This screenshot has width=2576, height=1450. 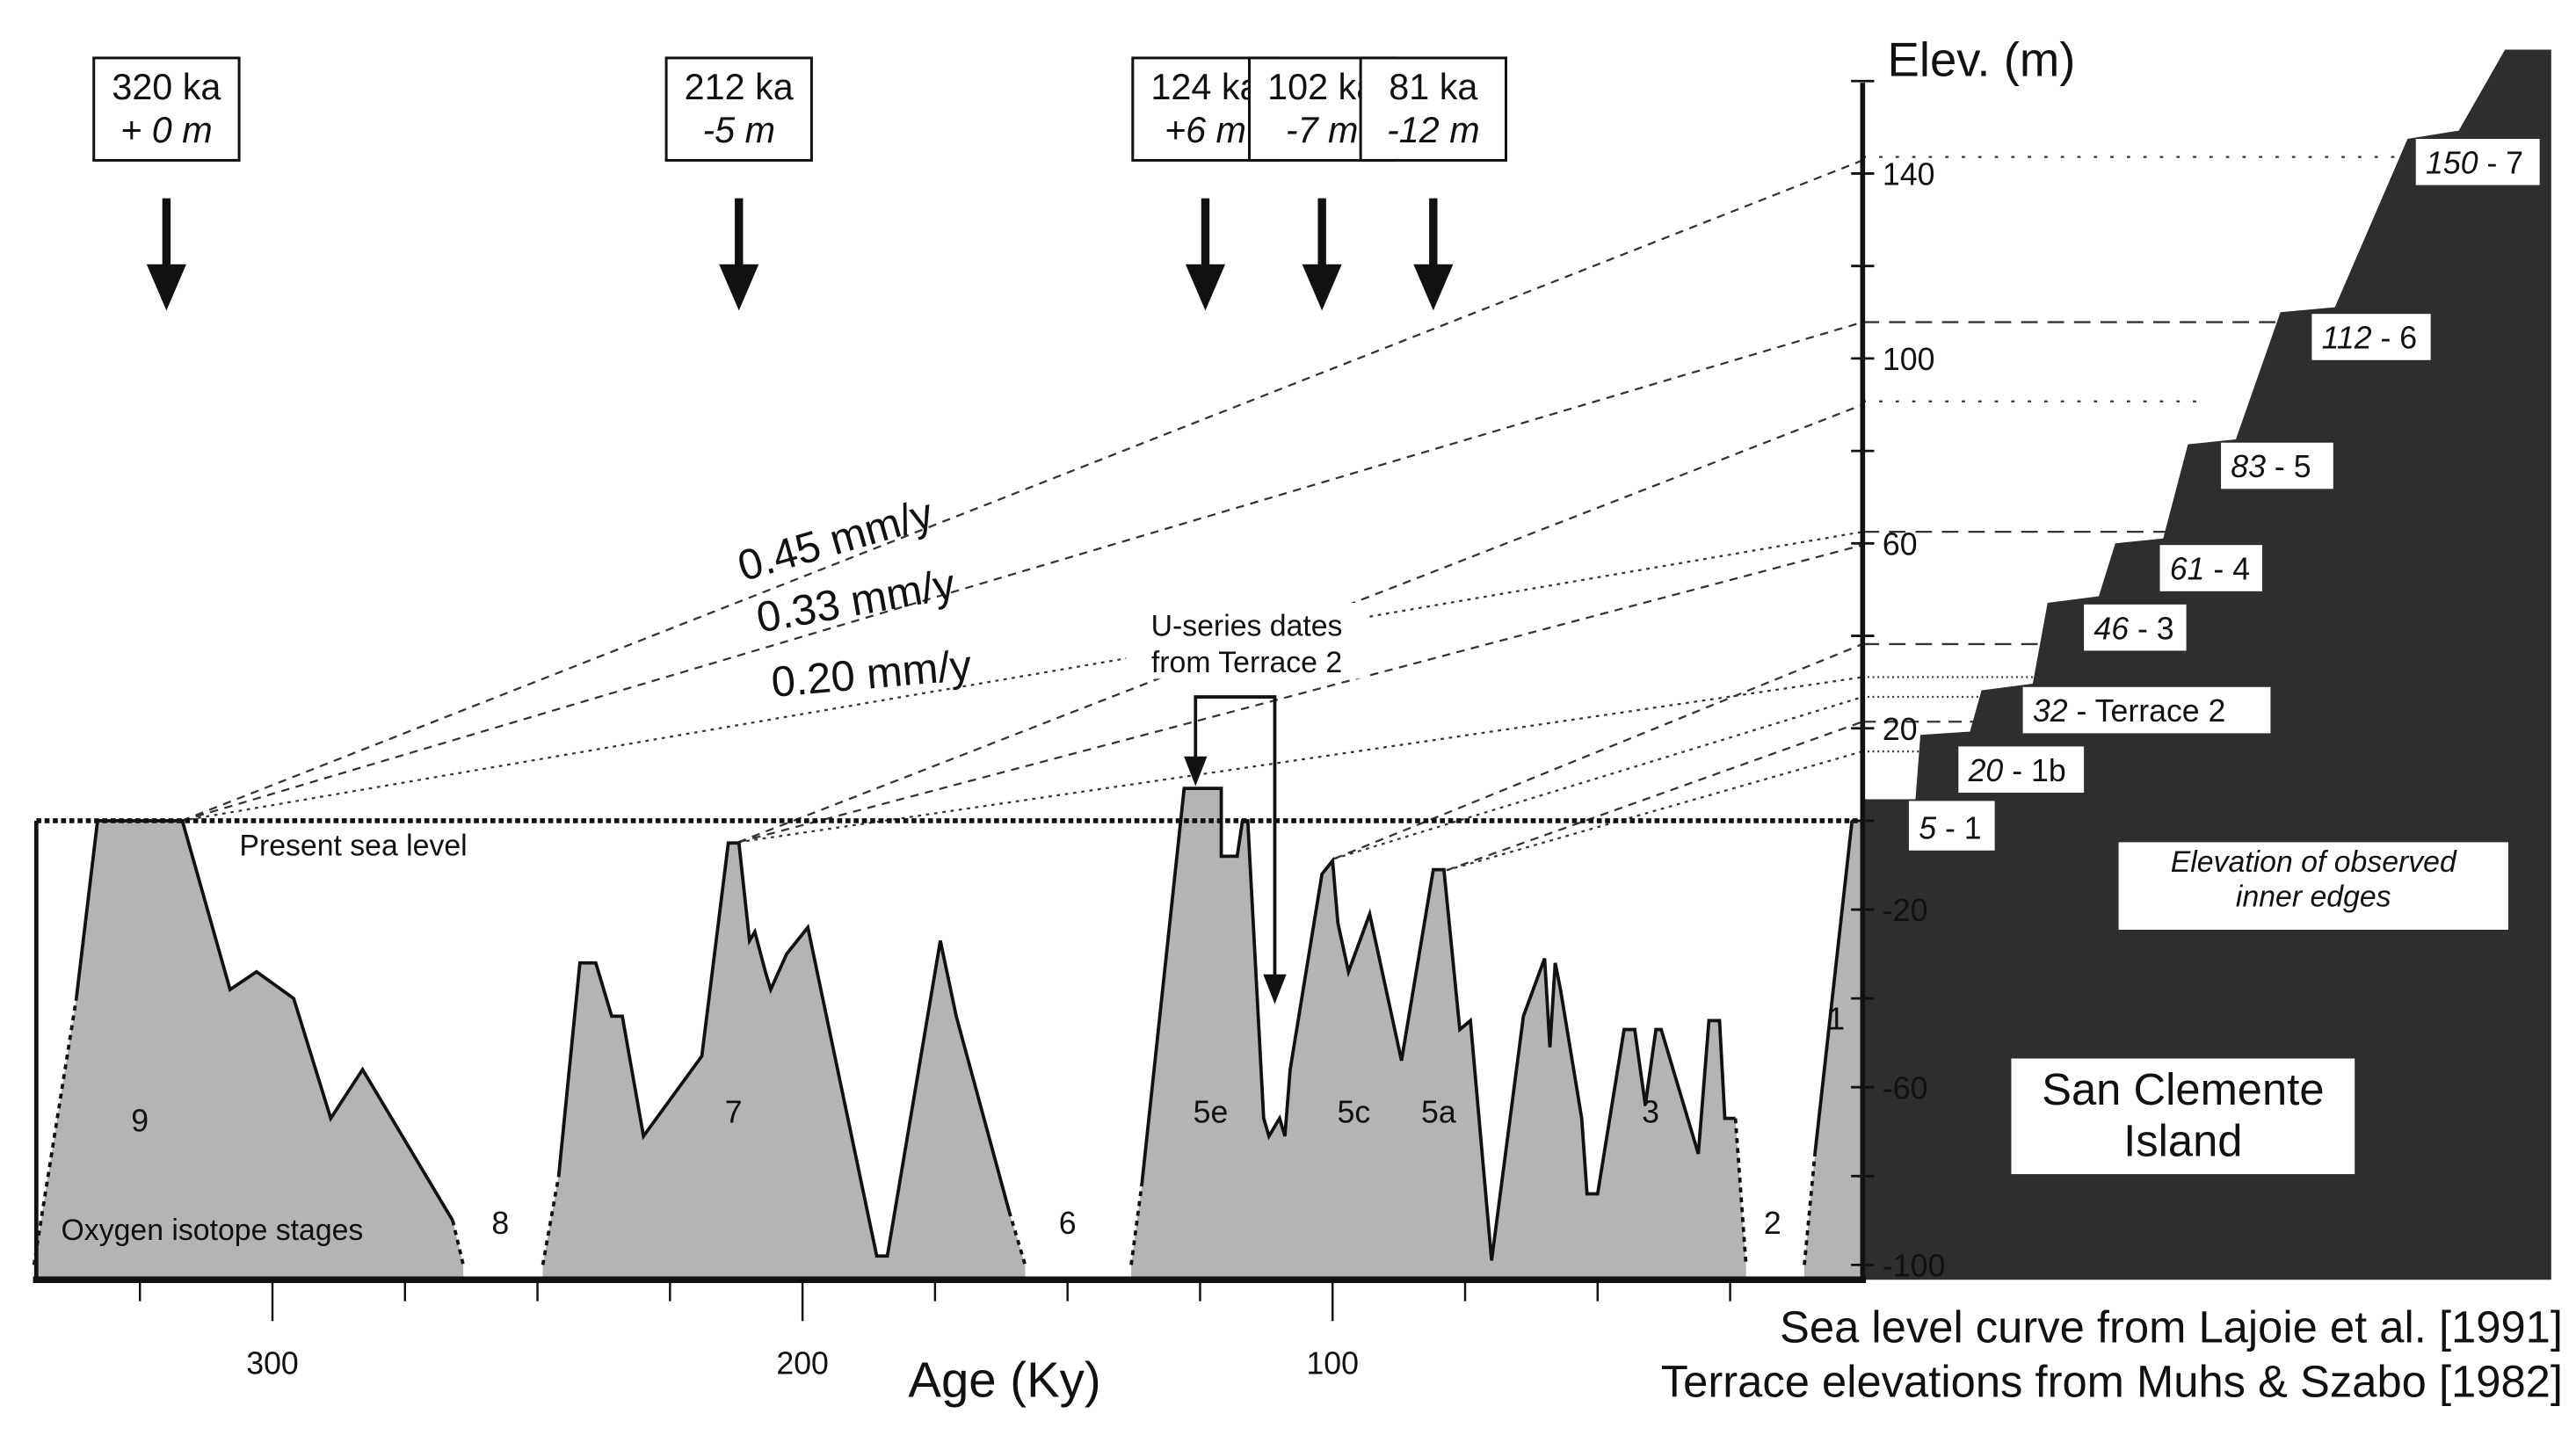 What do you see at coordinates (1246, 663) in the screenshot?
I see `useries-label-2: from Terrace 2` at bounding box center [1246, 663].